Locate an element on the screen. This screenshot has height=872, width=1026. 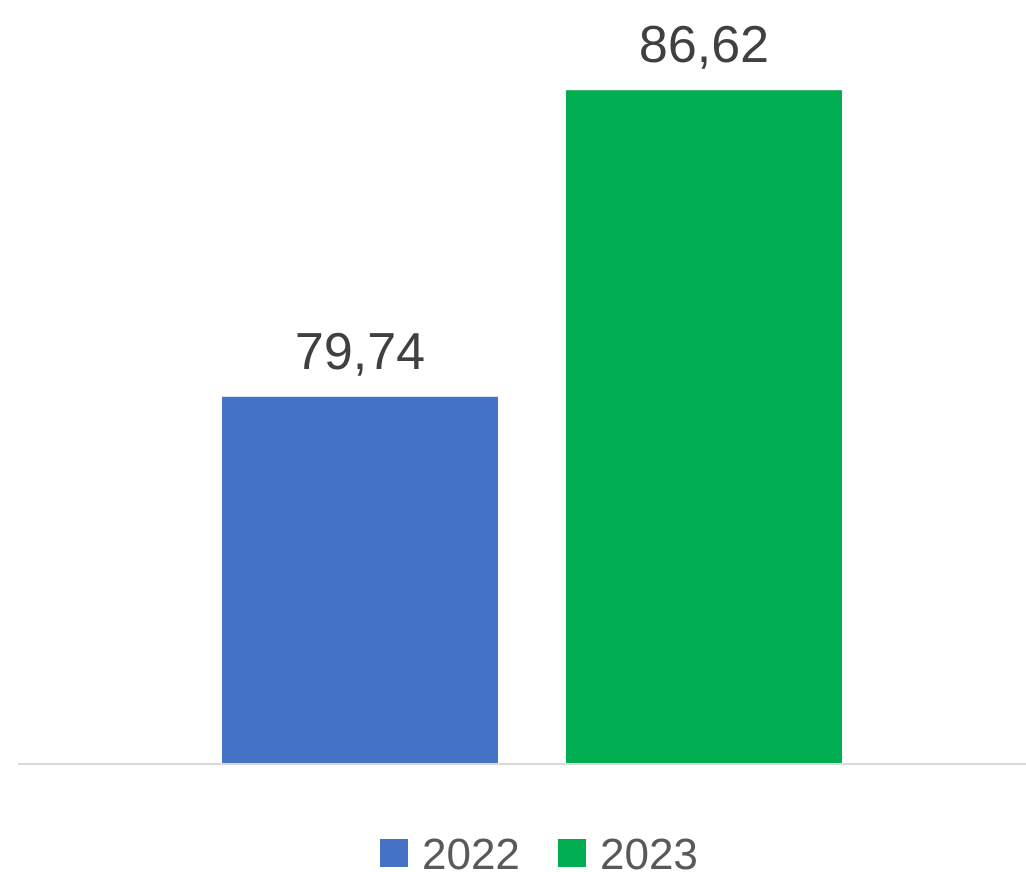
bar-2022 is located at coordinates (360, 580).